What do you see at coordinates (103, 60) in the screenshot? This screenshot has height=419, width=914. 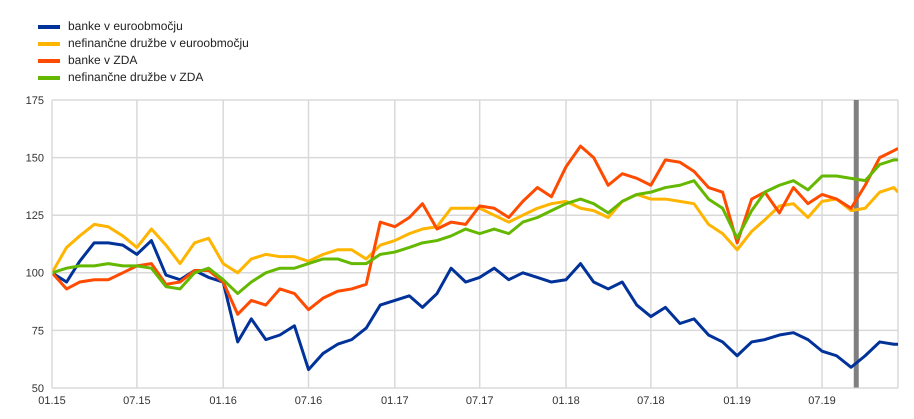 I see `legend-label: banke v ZDA` at bounding box center [103, 60].